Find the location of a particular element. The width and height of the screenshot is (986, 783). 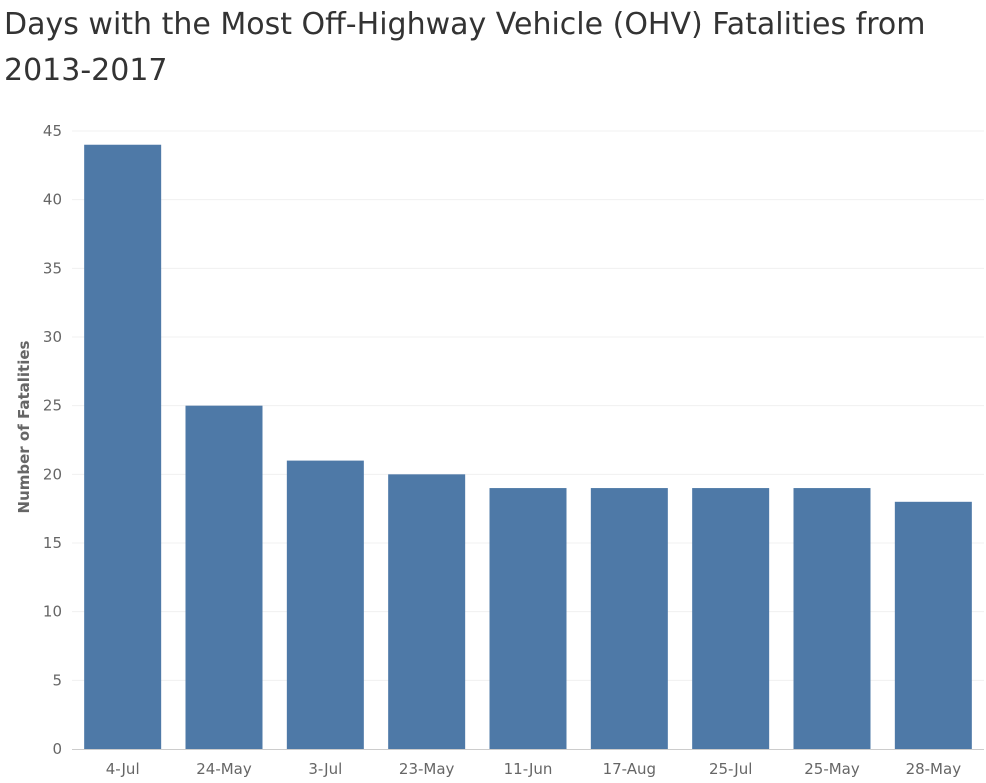

y-tick-label: 45 is located at coordinates (52, 131).